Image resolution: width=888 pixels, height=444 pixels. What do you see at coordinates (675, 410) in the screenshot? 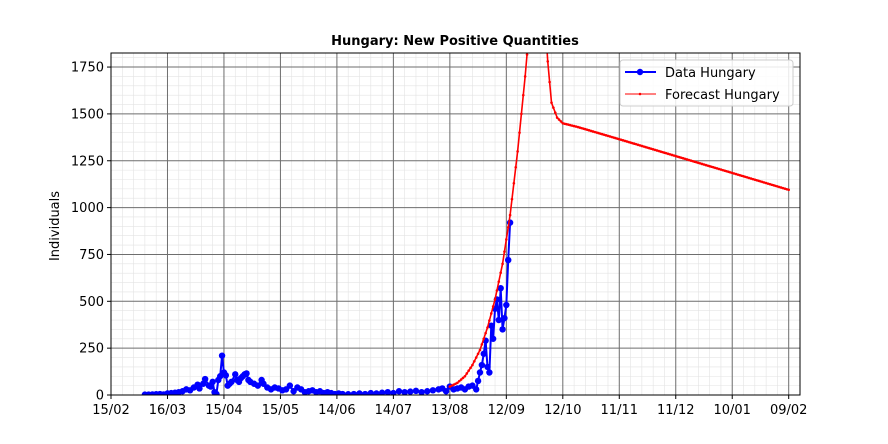
I see `x-tick-label: 11/12` at bounding box center [675, 410].